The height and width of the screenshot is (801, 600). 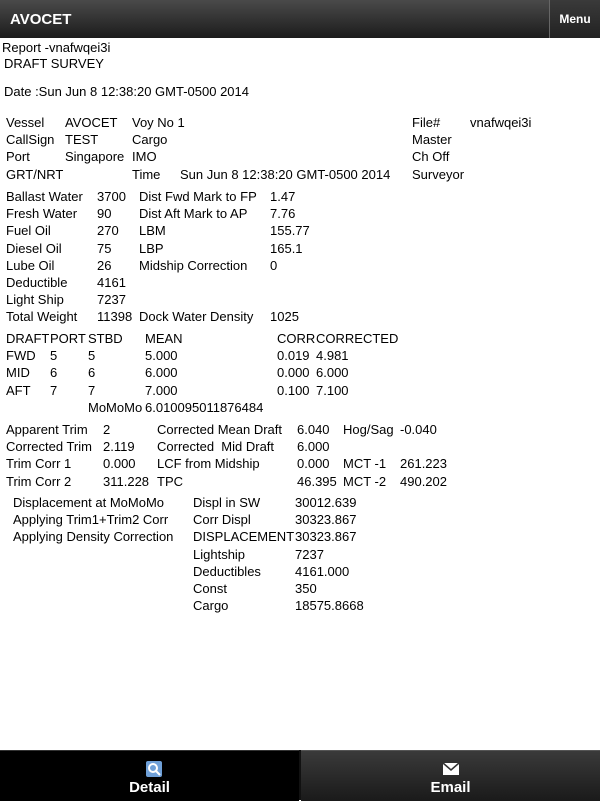 I want to click on field-value: 270, so click(x=108, y=231).